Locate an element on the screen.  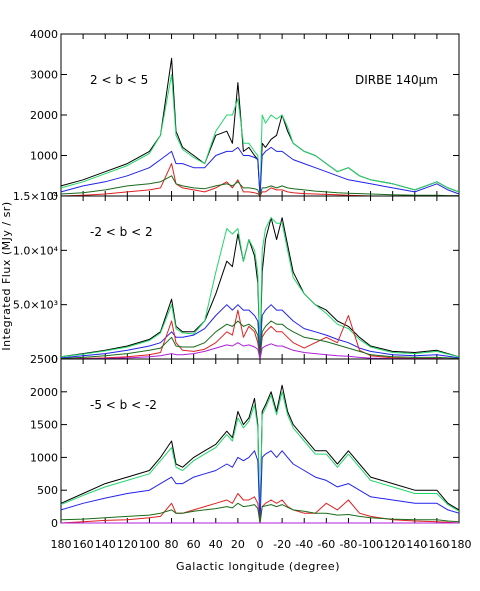
y-tick-label: 4000 is located at coordinates (44, 34).